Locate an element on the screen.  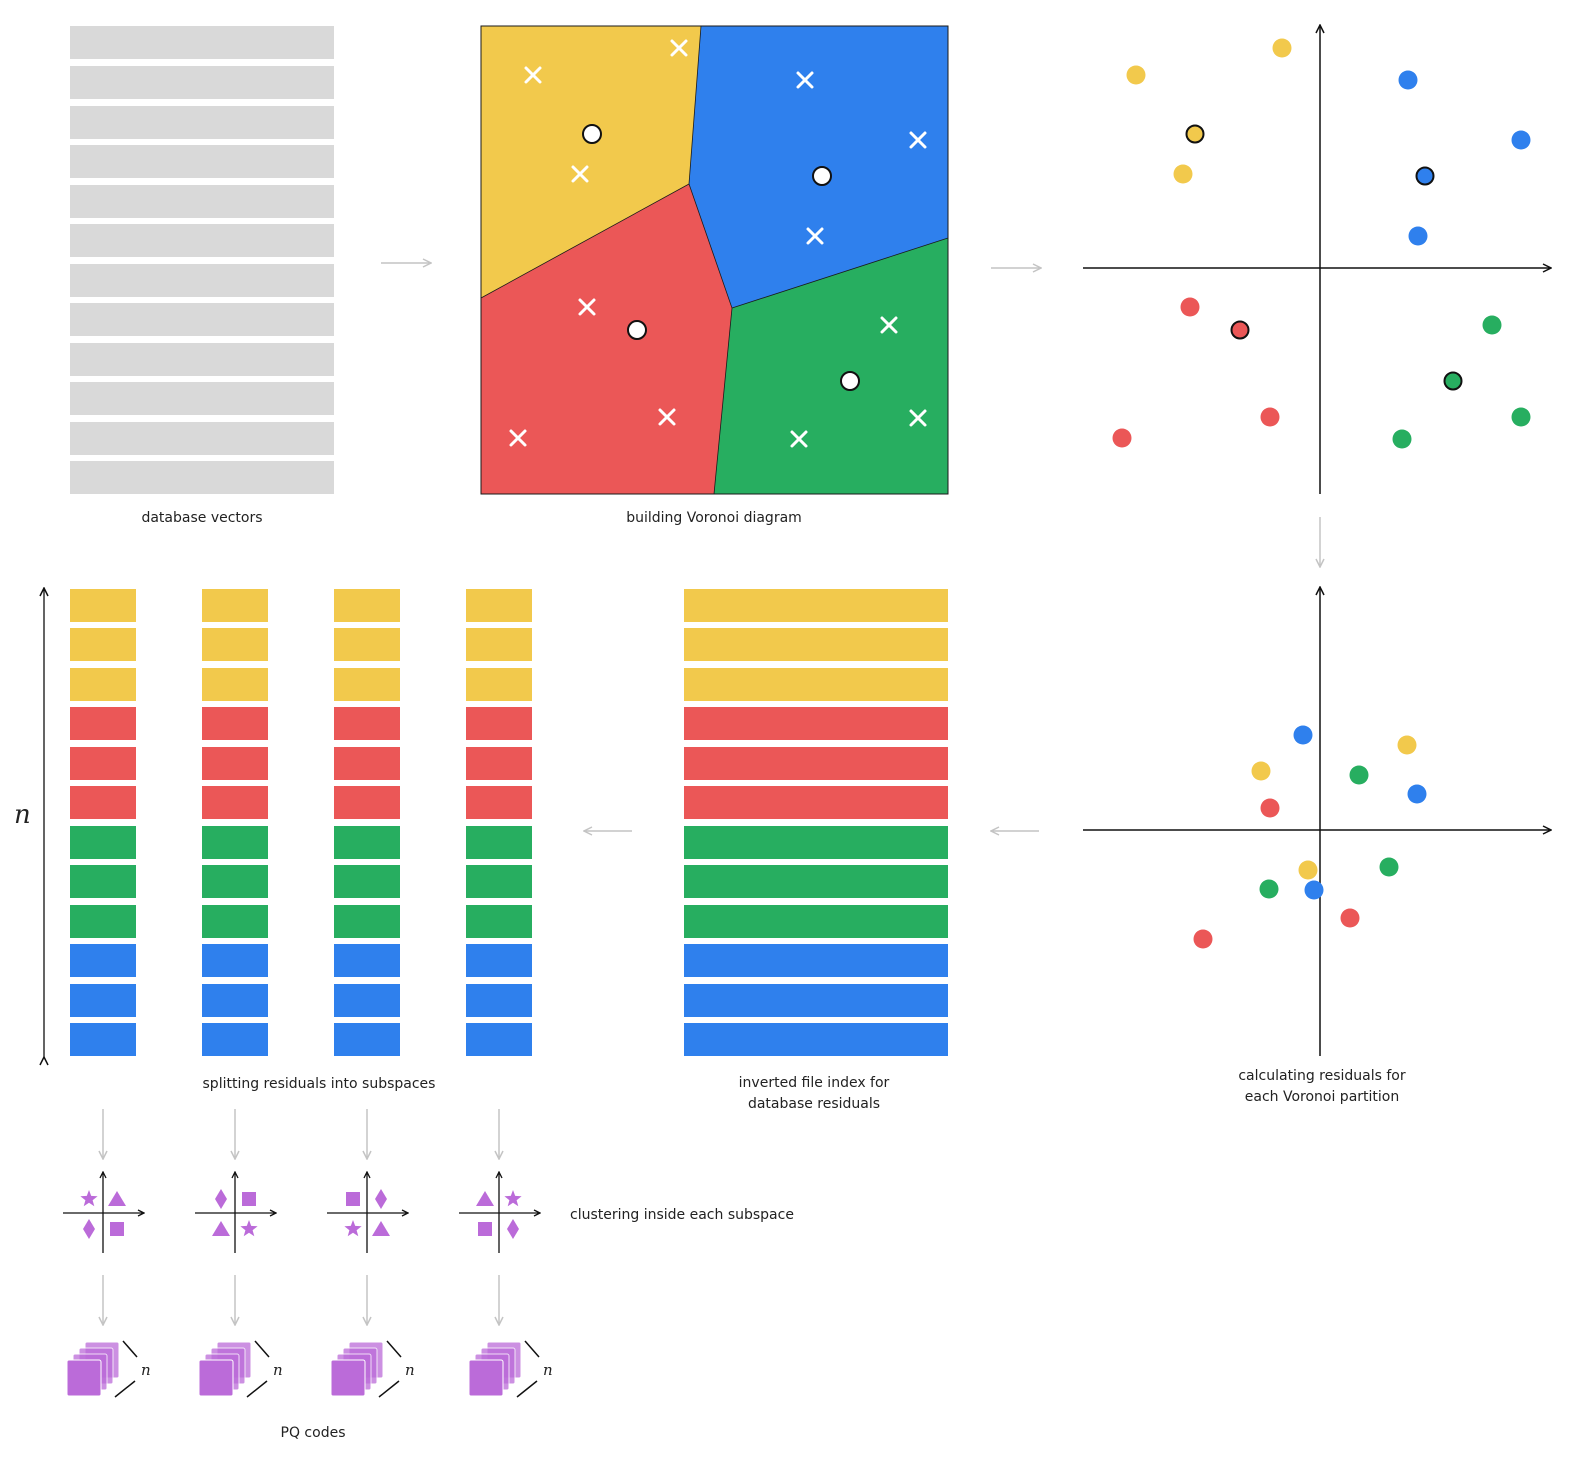
scatter-plot is located at coordinates (1317, 259).